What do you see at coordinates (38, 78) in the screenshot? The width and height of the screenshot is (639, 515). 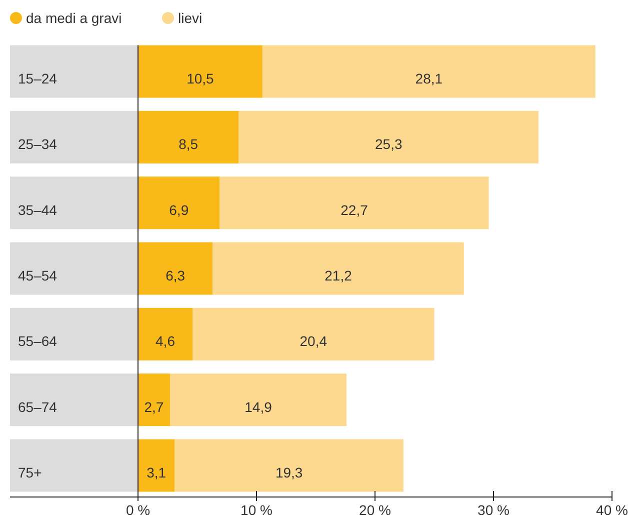 I see `y-tick-label: 15–24` at bounding box center [38, 78].